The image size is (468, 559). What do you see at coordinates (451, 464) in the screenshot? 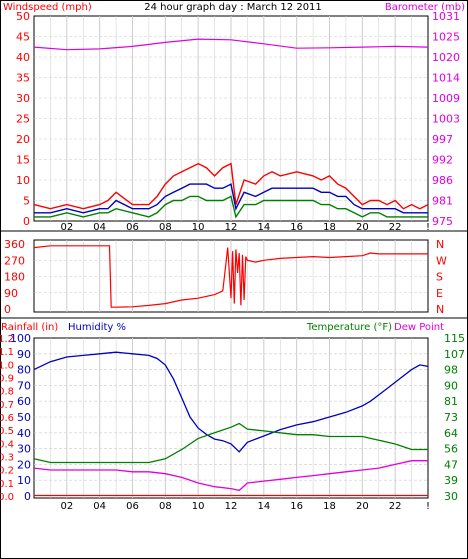
I see `temperature-y-tick: 47` at bounding box center [451, 464].